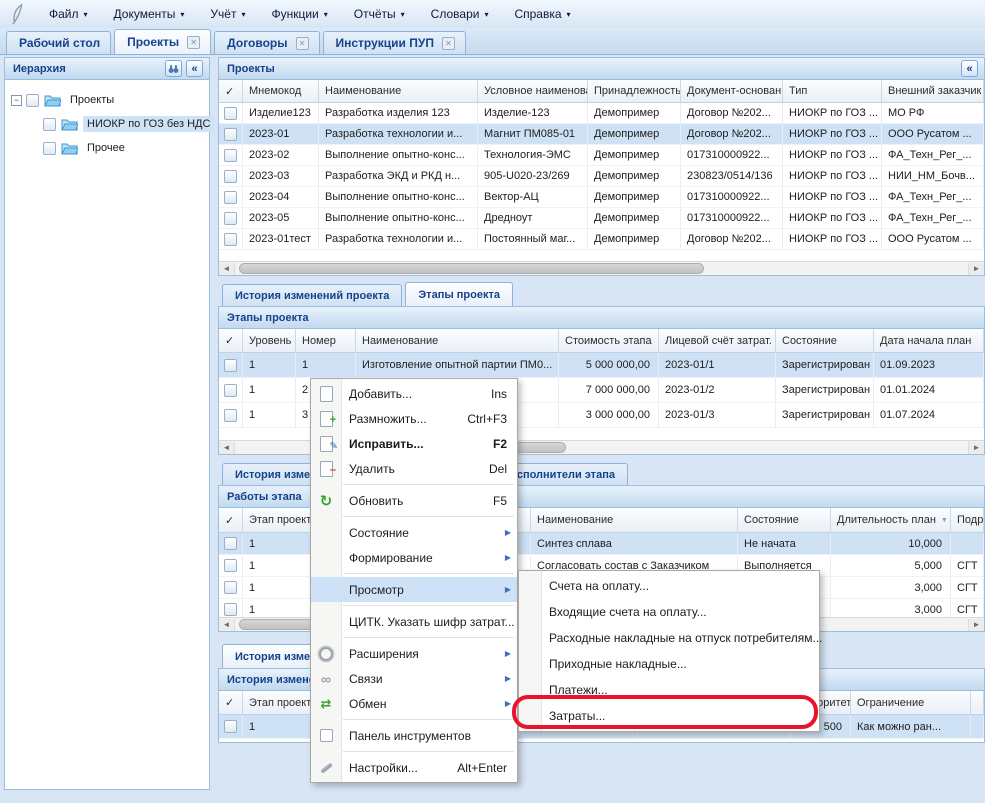  Describe the element at coordinates (379, 14) in the screenshot. I see `menubar-item-reports: Отчёты ▾` at that location.